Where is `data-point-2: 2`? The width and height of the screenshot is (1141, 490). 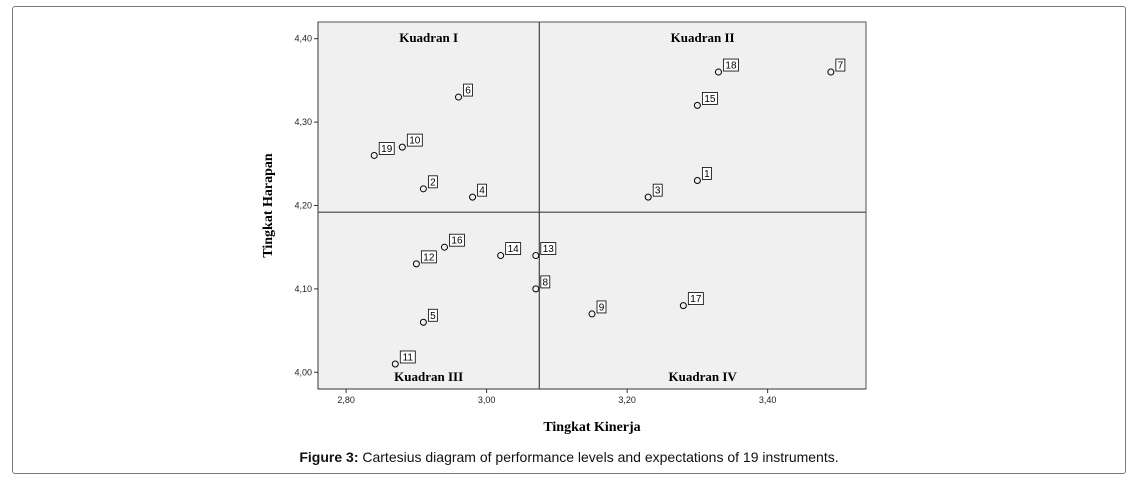
data-point-2: 2 is located at coordinates (428, 184).